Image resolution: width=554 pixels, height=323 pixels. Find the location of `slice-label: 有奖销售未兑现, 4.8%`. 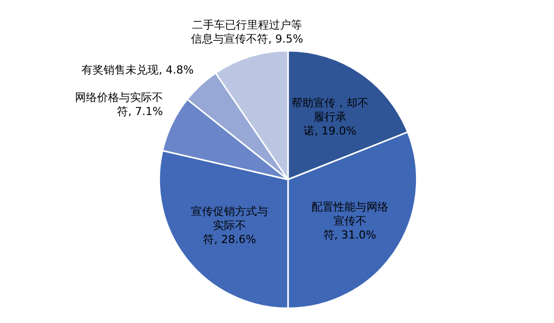

slice-label: 有奖销售未兑现, 4.8% is located at coordinates (138, 70).